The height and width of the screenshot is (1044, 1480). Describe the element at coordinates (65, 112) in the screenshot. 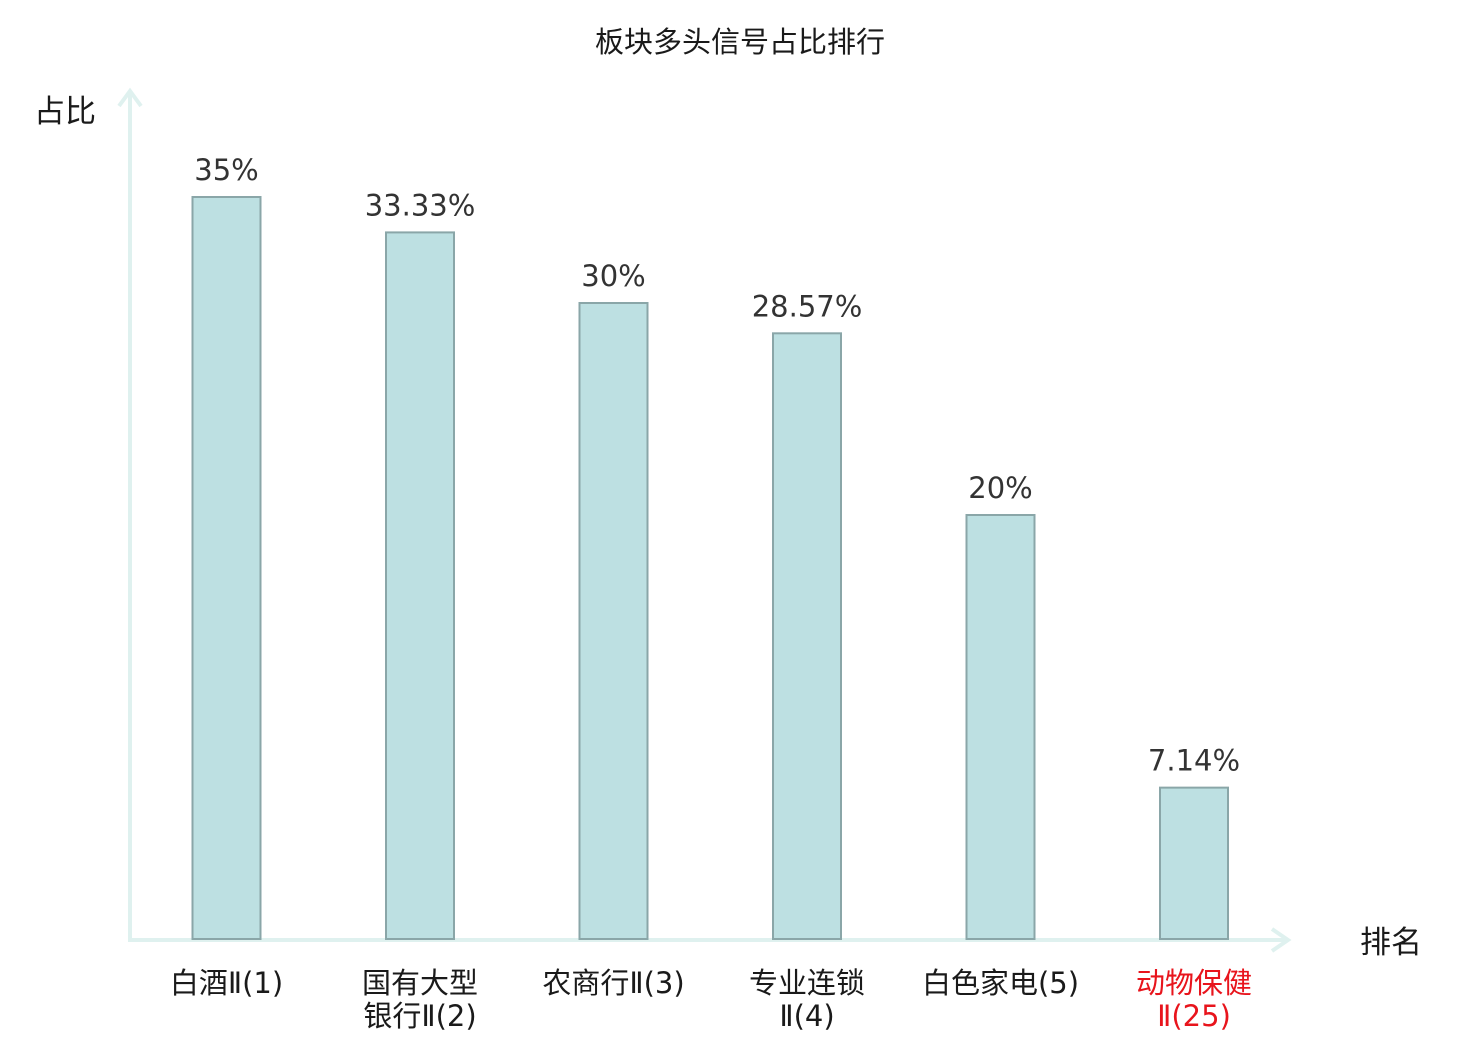

I see `y-axis-label: 占比` at that location.